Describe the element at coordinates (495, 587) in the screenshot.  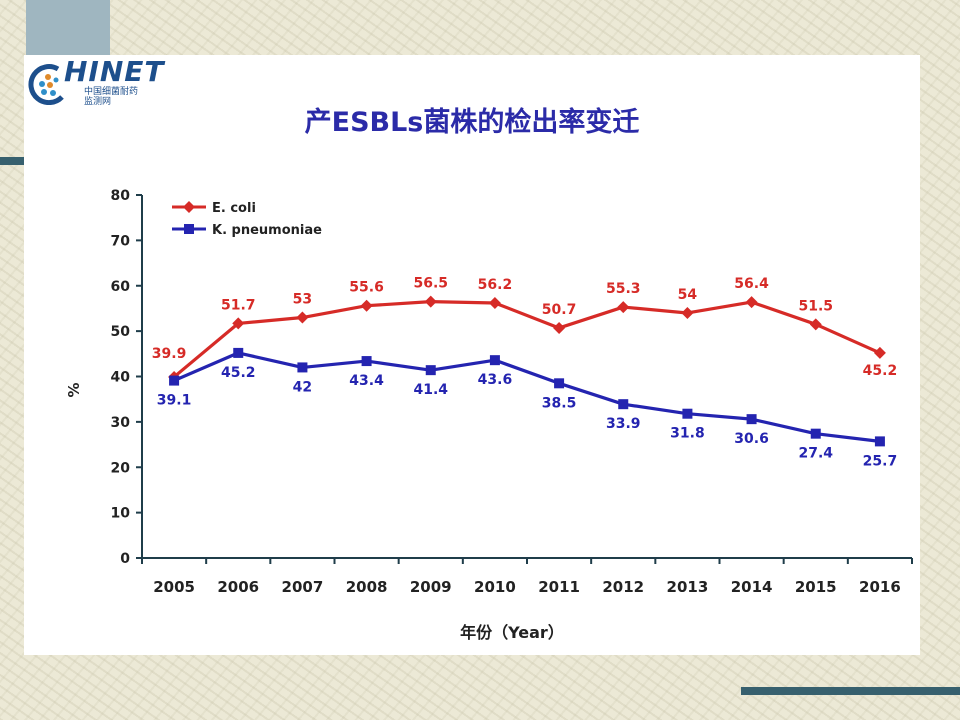
I see `x-tick-label: 2010` at that location.